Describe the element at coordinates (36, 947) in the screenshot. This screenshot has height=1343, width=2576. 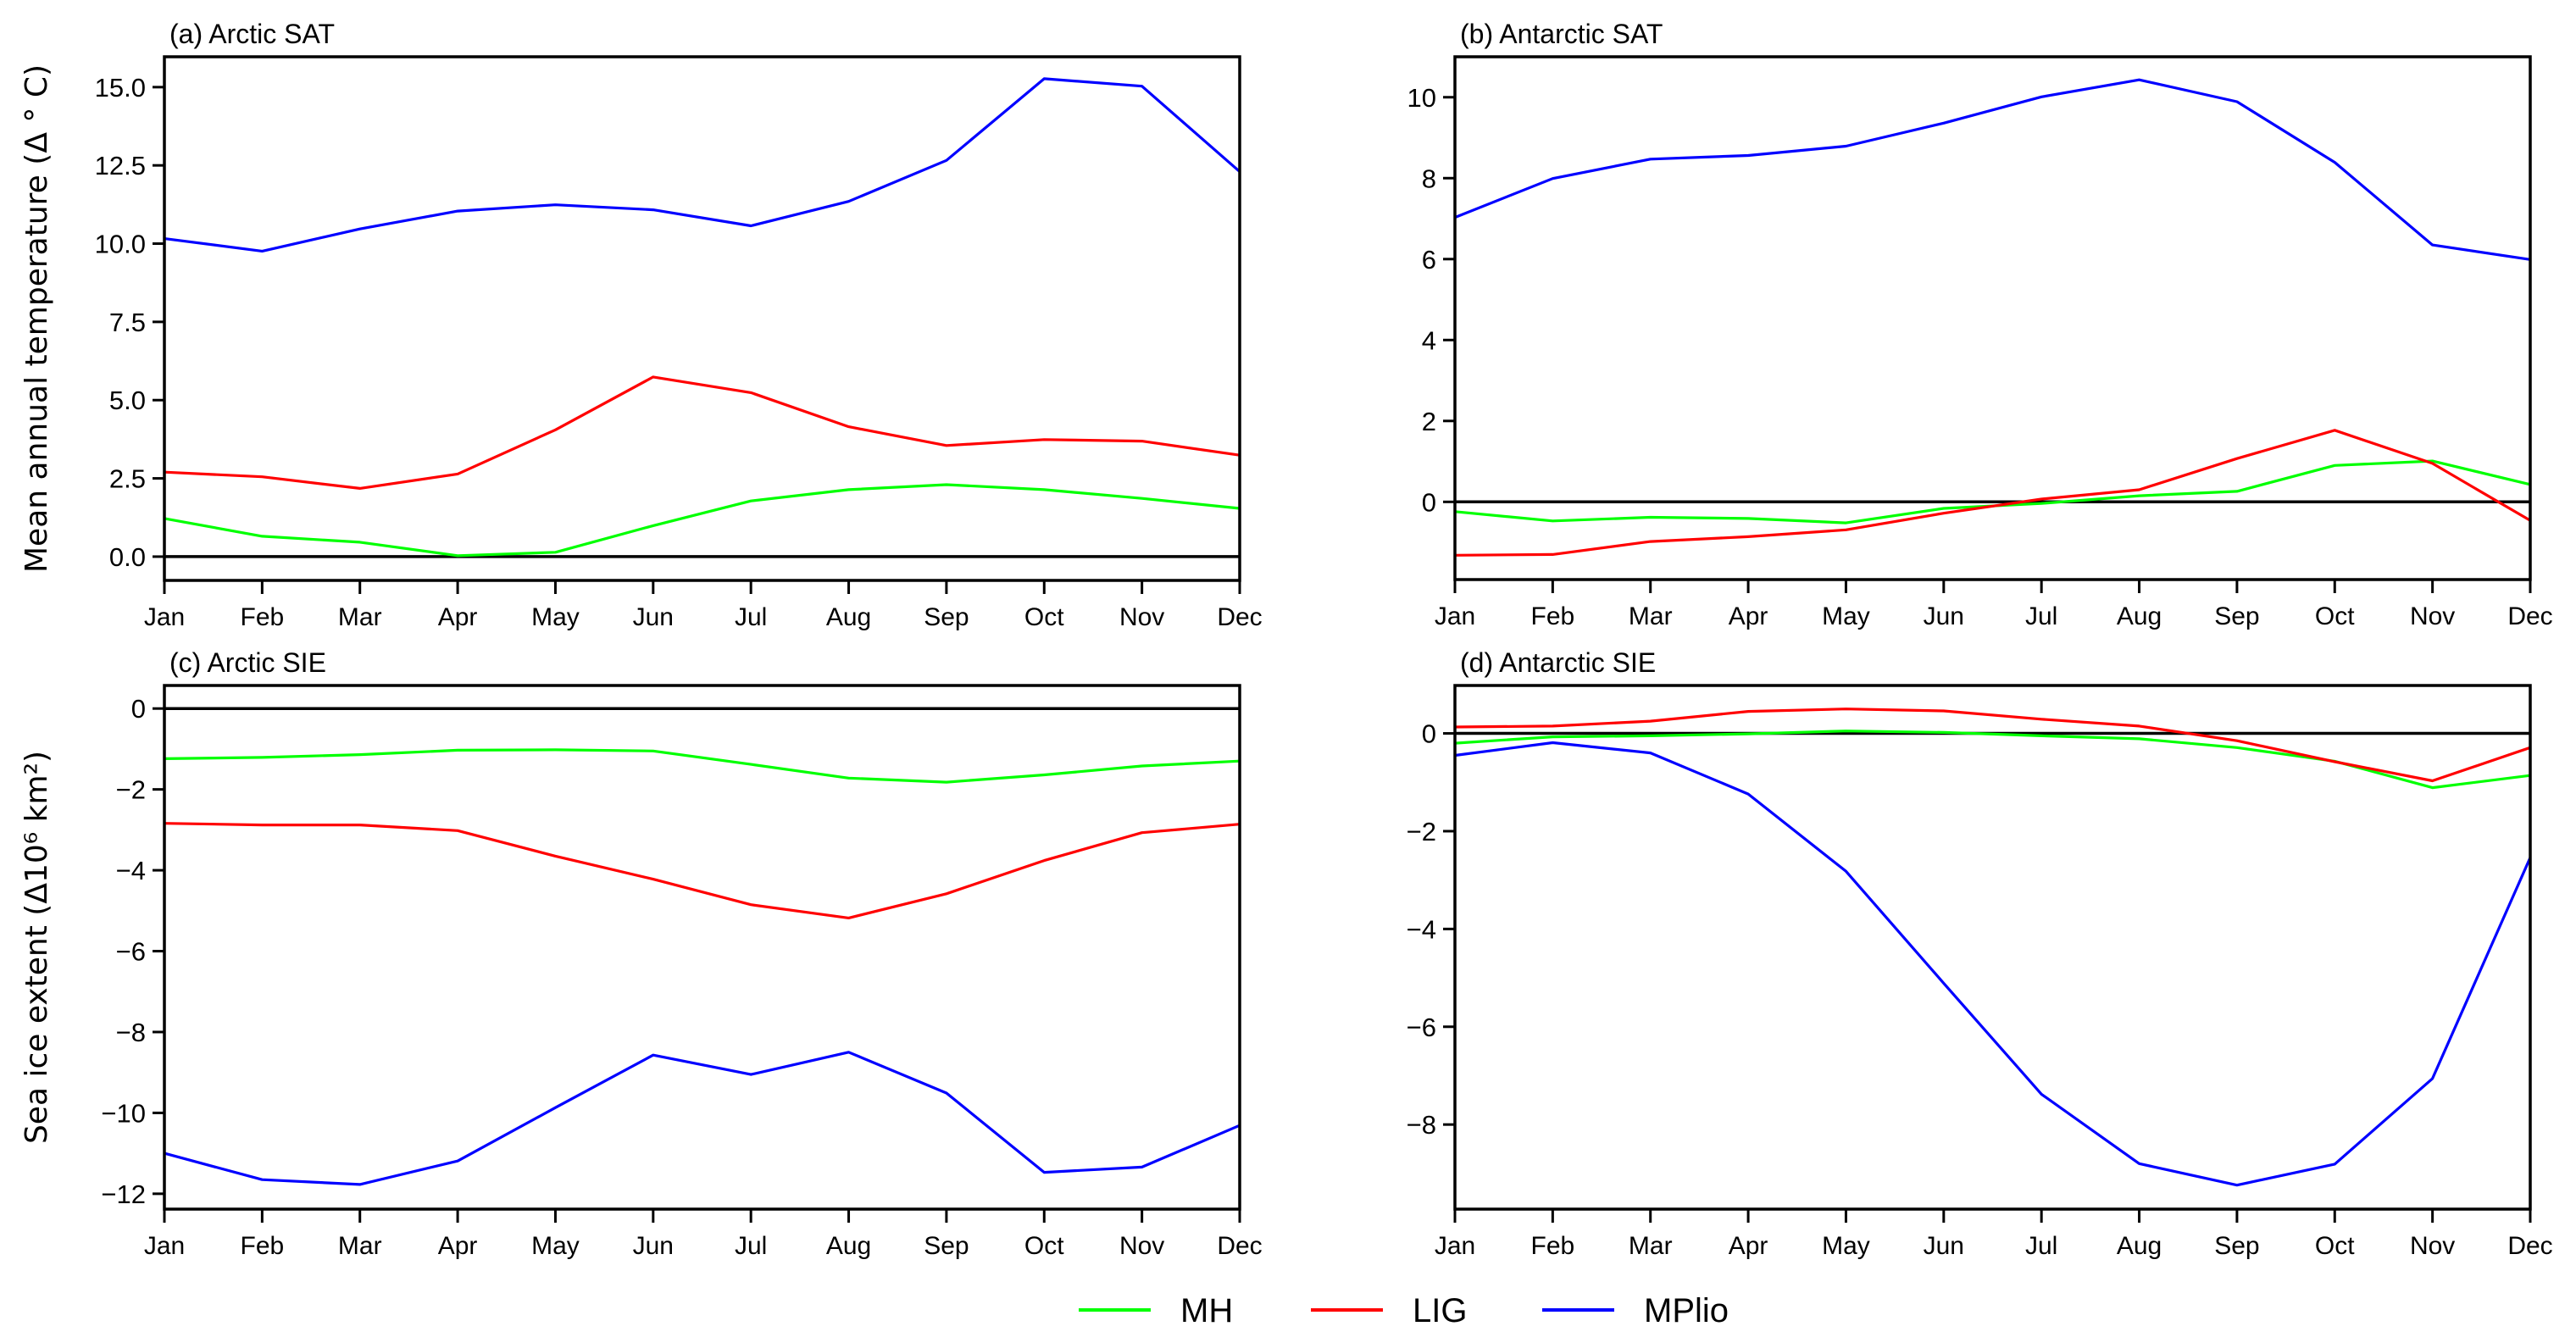
I see `y-axis-label-sea-ice-extent: Sea ice extent (Δ10⁶ km²)` at that location.